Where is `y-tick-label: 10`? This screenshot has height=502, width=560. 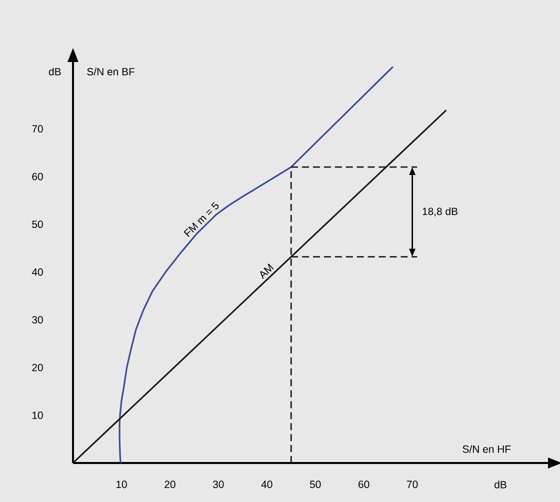 y-tick-label: 10 is located at coordinates (37, 415).